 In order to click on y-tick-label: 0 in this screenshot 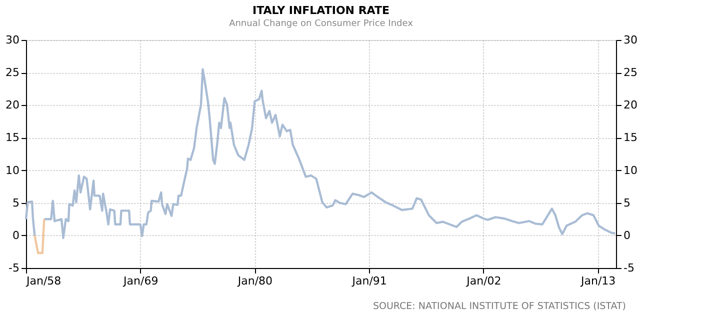, I will do `click(16, 235)`.